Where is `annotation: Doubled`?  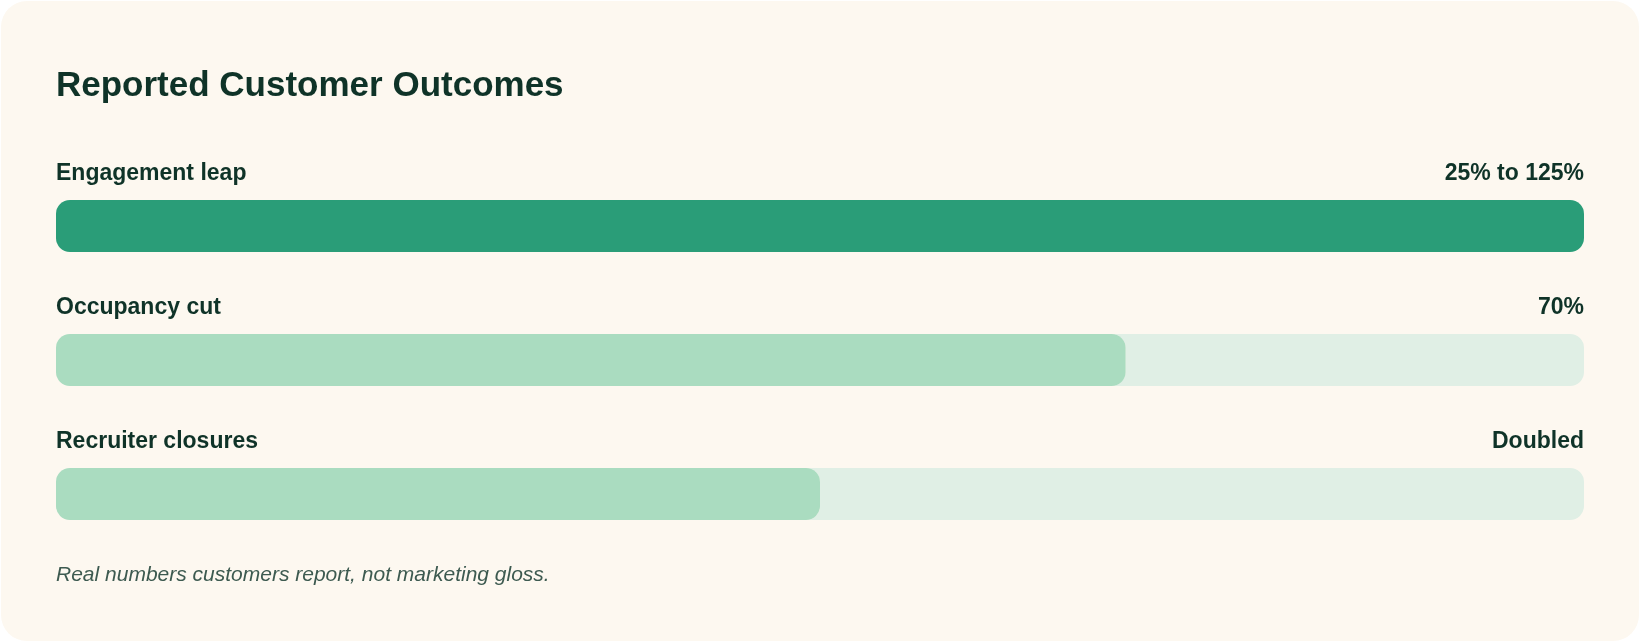 annotation: Doubled is located at coordinates (1538, 440).